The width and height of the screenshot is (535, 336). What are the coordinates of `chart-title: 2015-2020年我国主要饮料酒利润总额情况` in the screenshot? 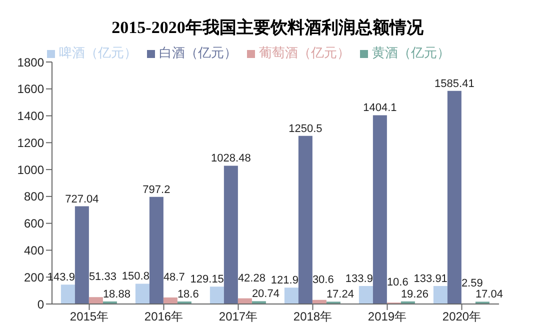 It's located at (267, 28).